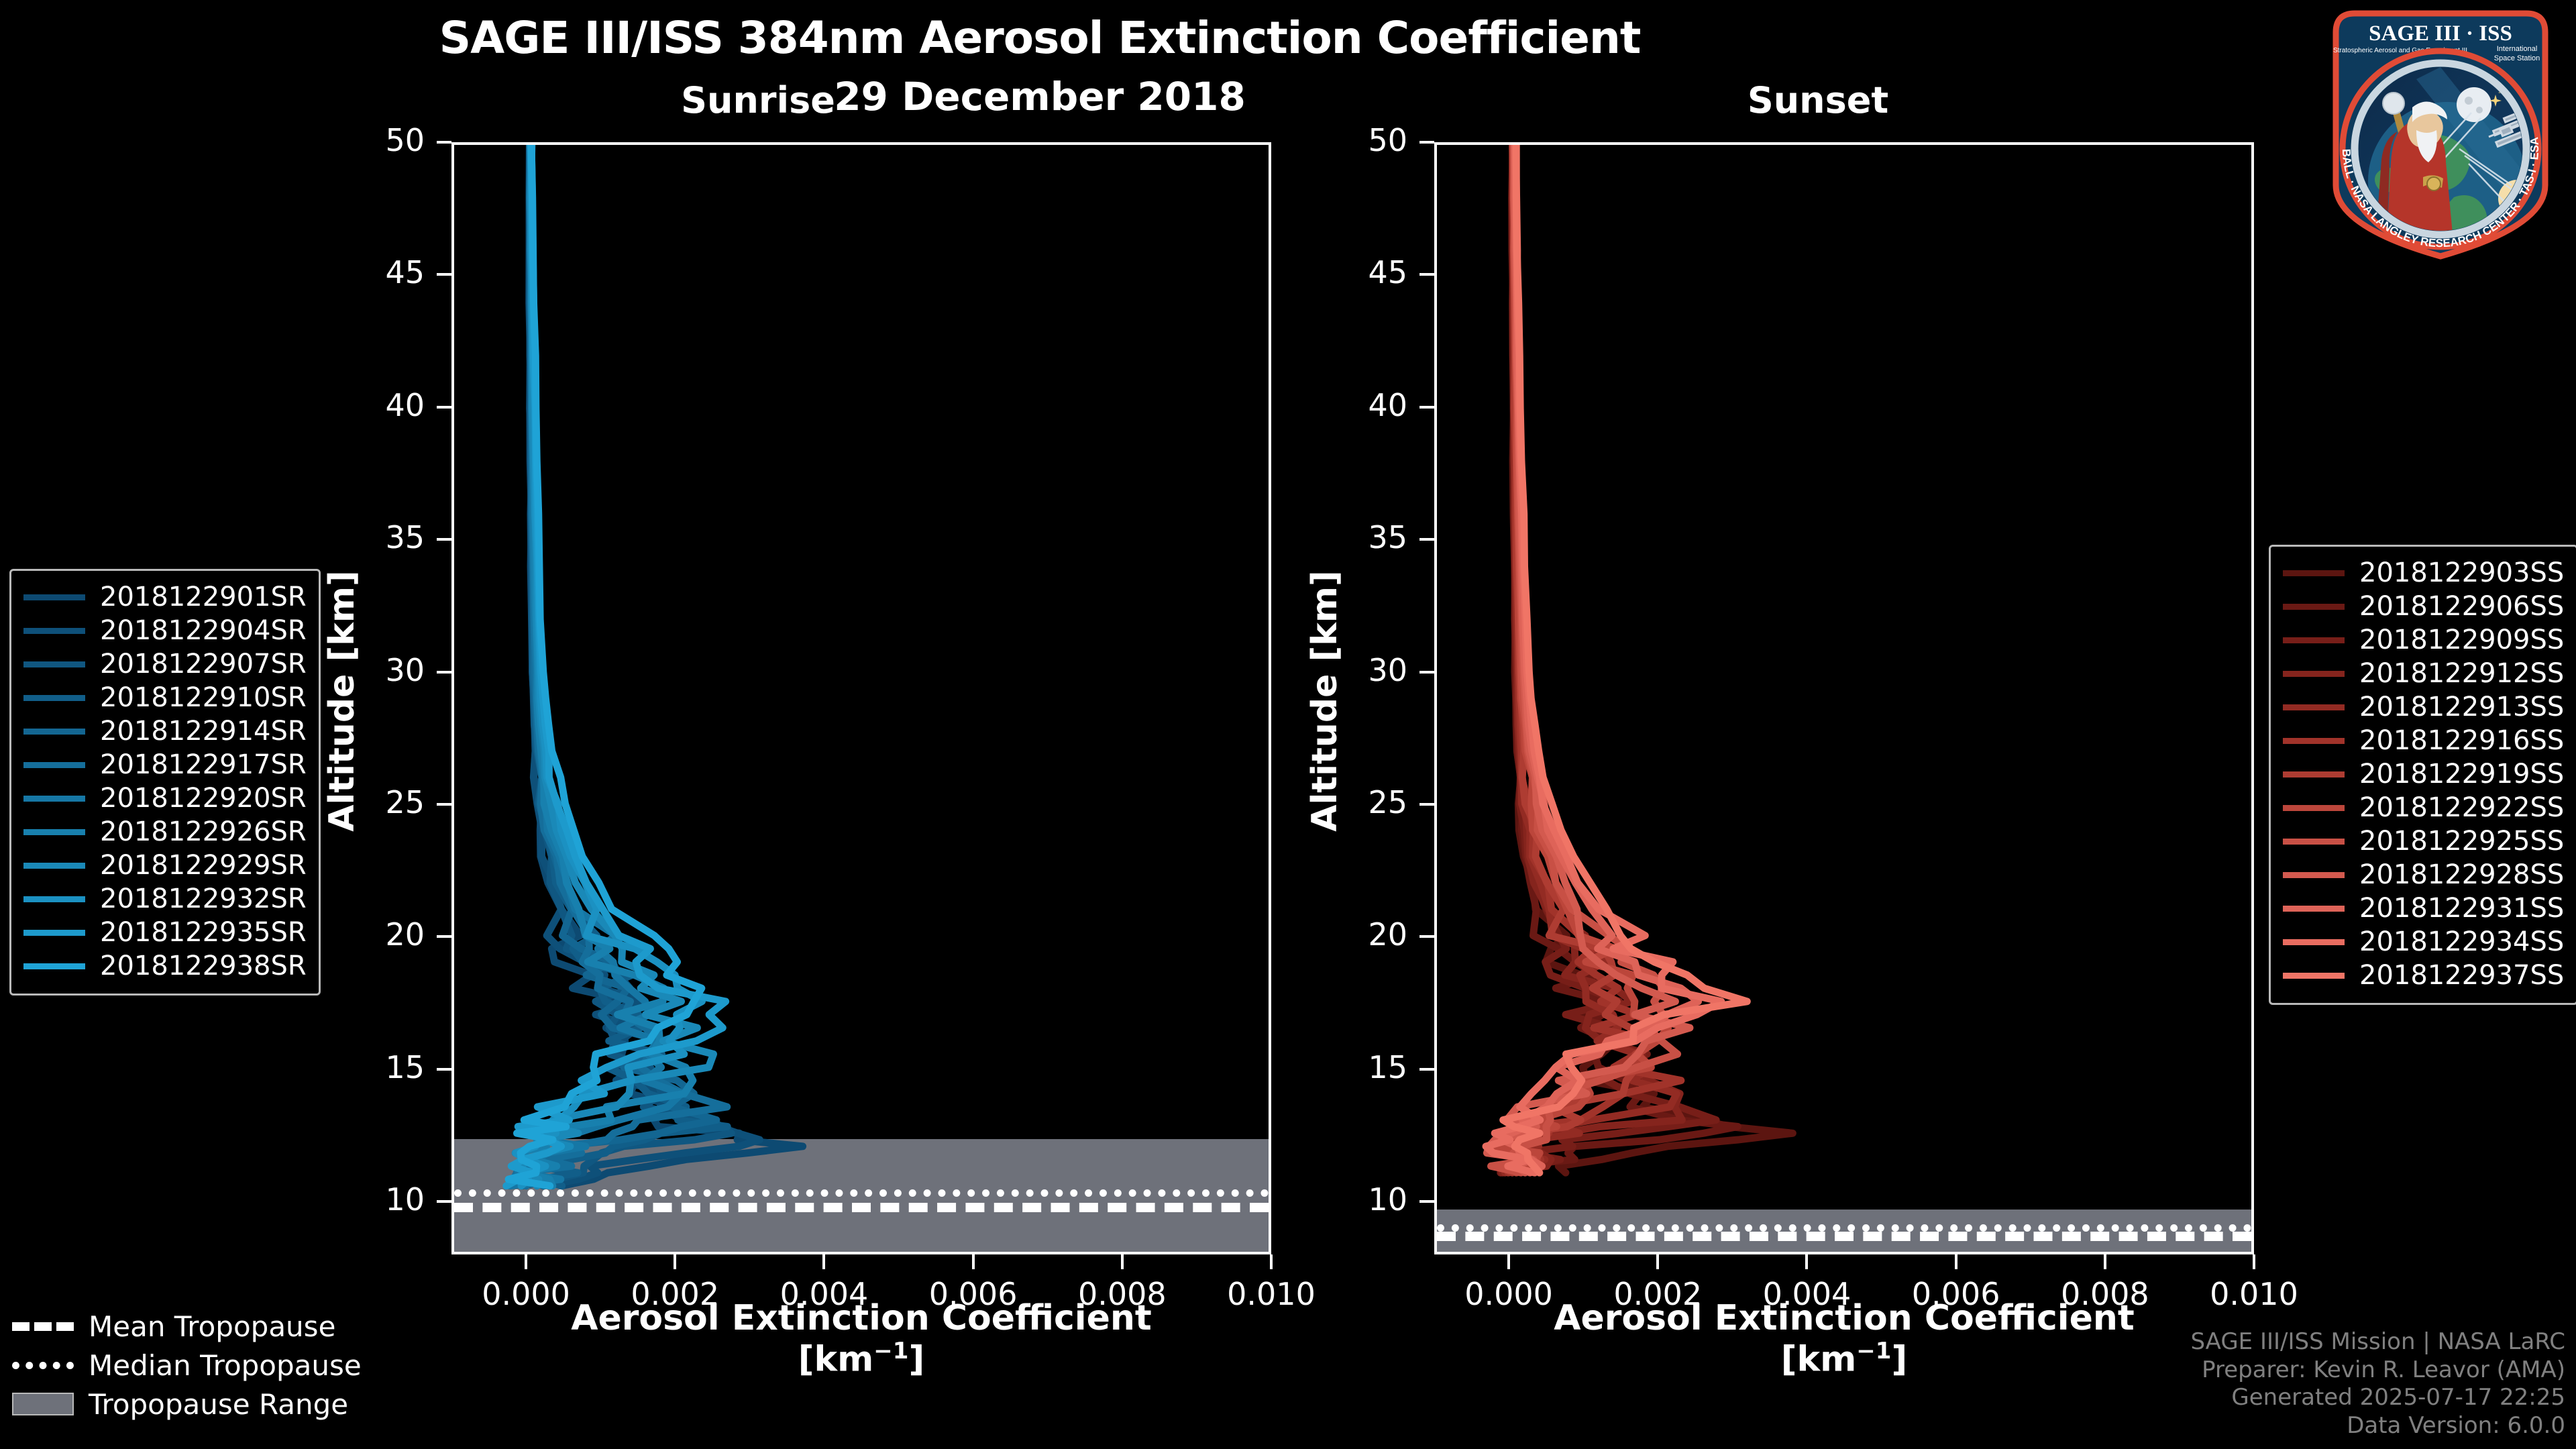  What do you see at coordinates (2462, 774) in the screenshot?
I see `legend-item-label: 2018122919SS` at bounding box center [2462, 774].